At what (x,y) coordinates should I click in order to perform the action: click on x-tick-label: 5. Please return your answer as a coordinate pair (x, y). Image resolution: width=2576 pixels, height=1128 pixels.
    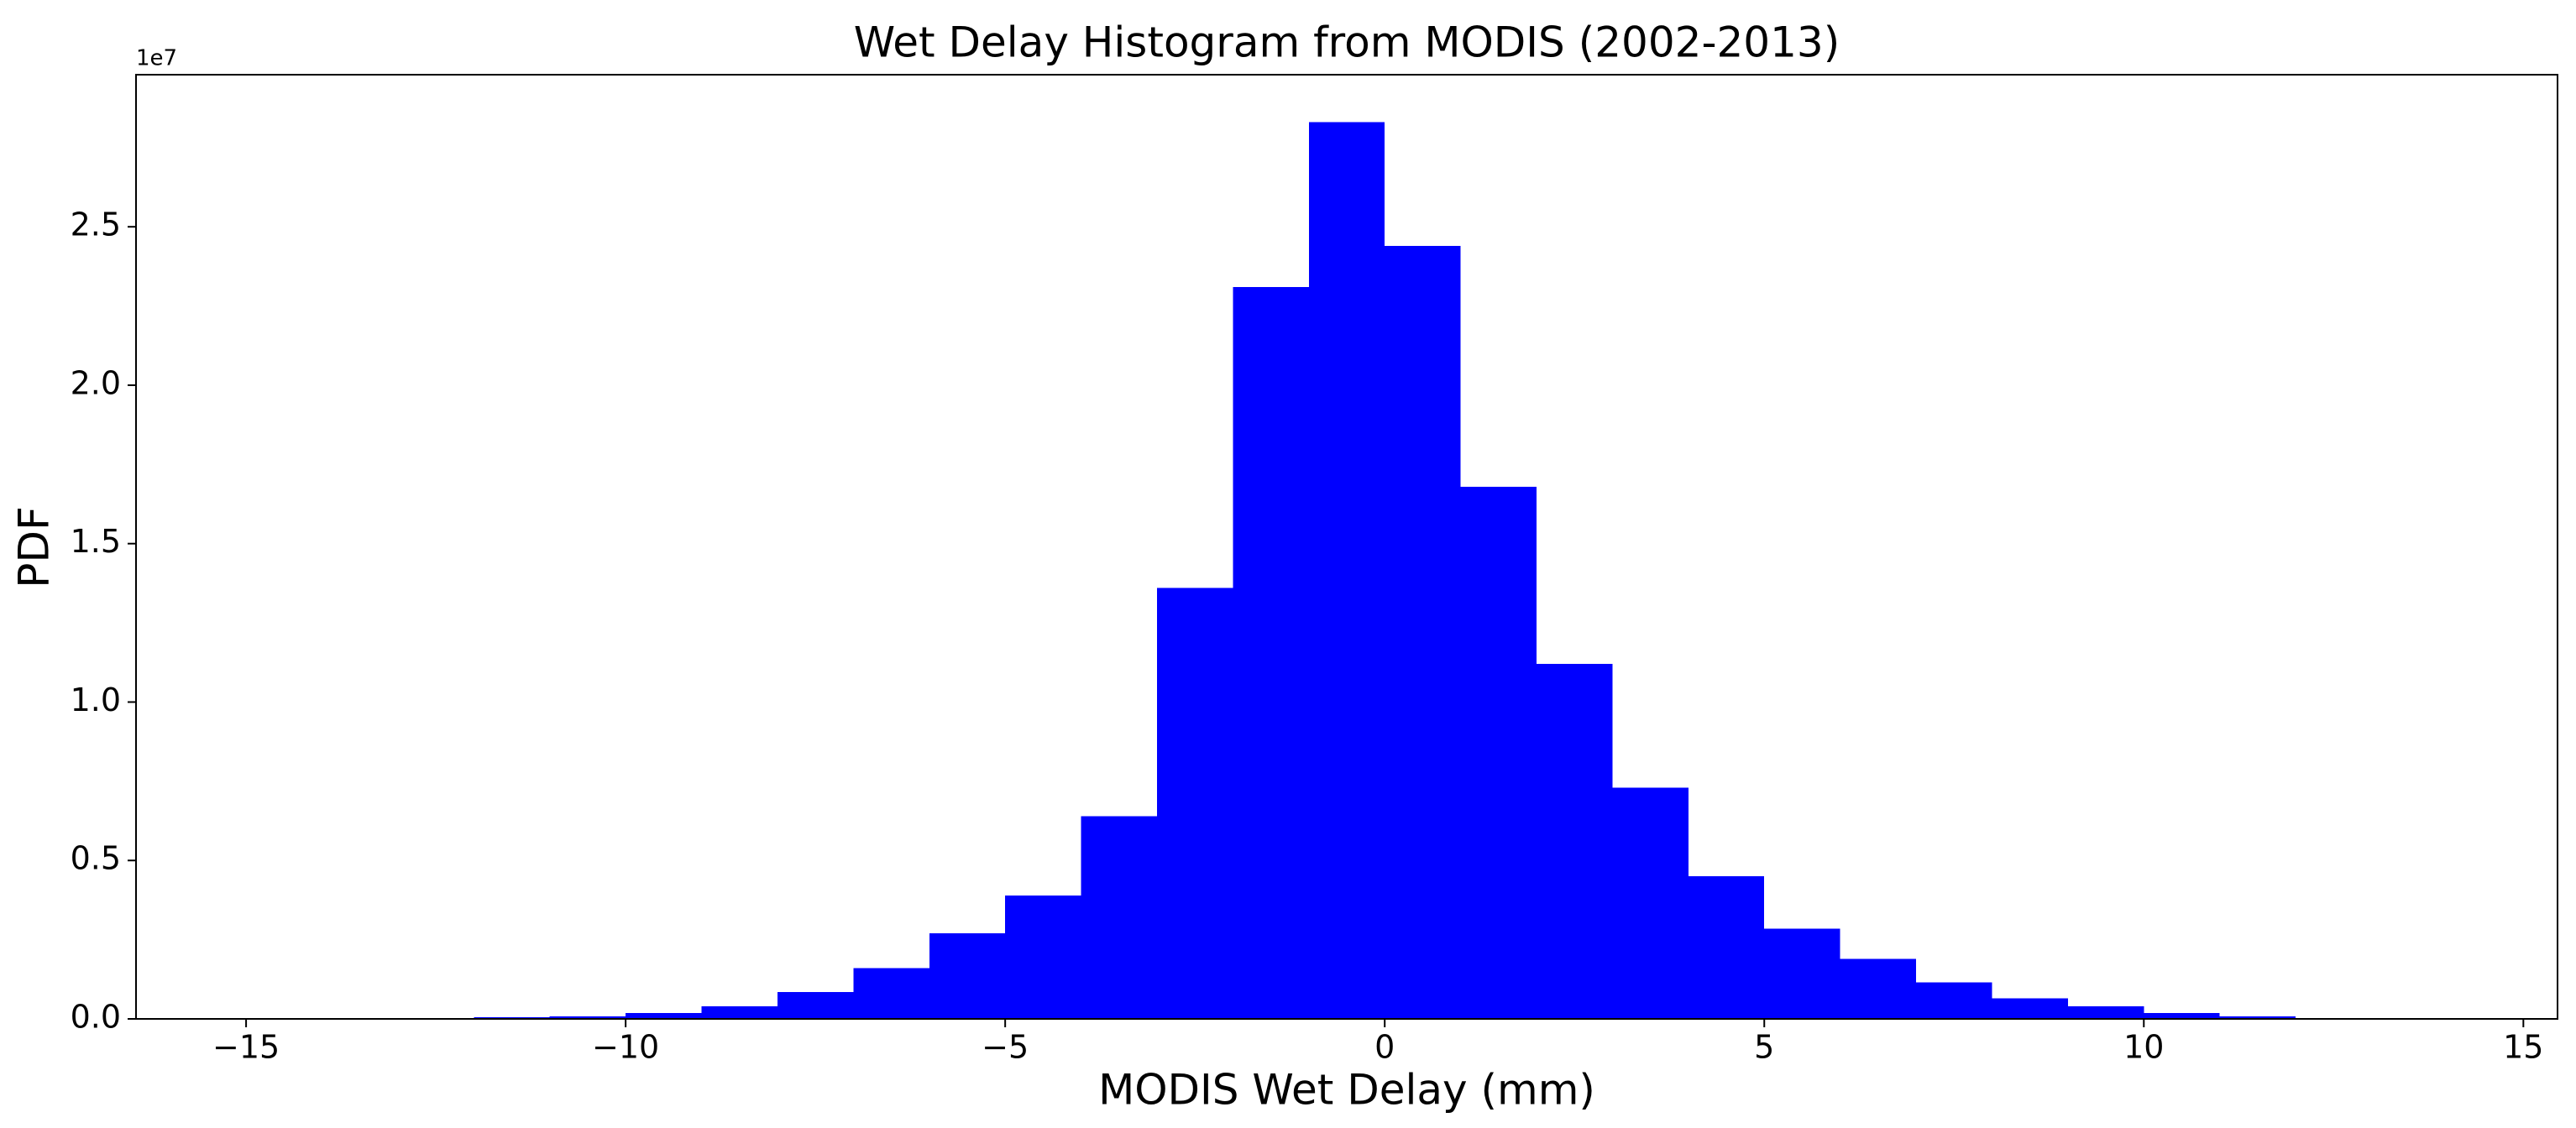
    Looking at the image, I should click on (1764, 1047).